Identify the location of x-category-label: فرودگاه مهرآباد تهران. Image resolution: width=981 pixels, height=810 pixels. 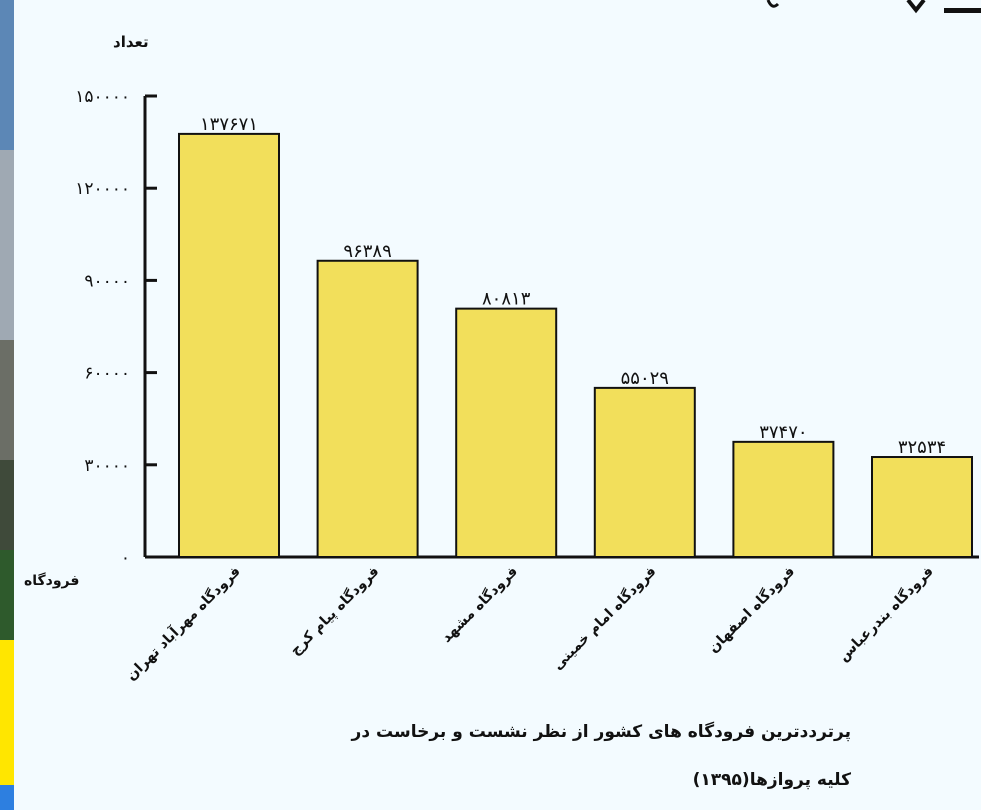
(183, 623).